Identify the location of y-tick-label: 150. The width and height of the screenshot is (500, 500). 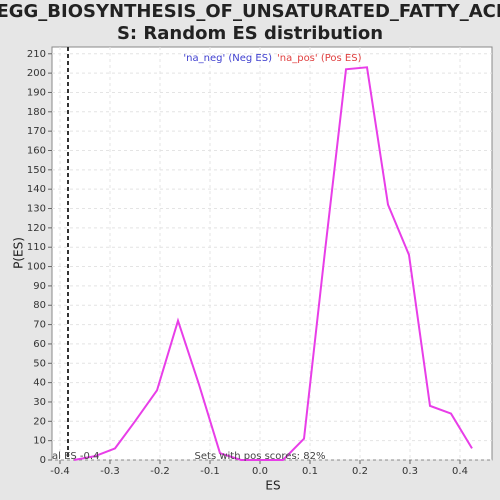
(36, 170).